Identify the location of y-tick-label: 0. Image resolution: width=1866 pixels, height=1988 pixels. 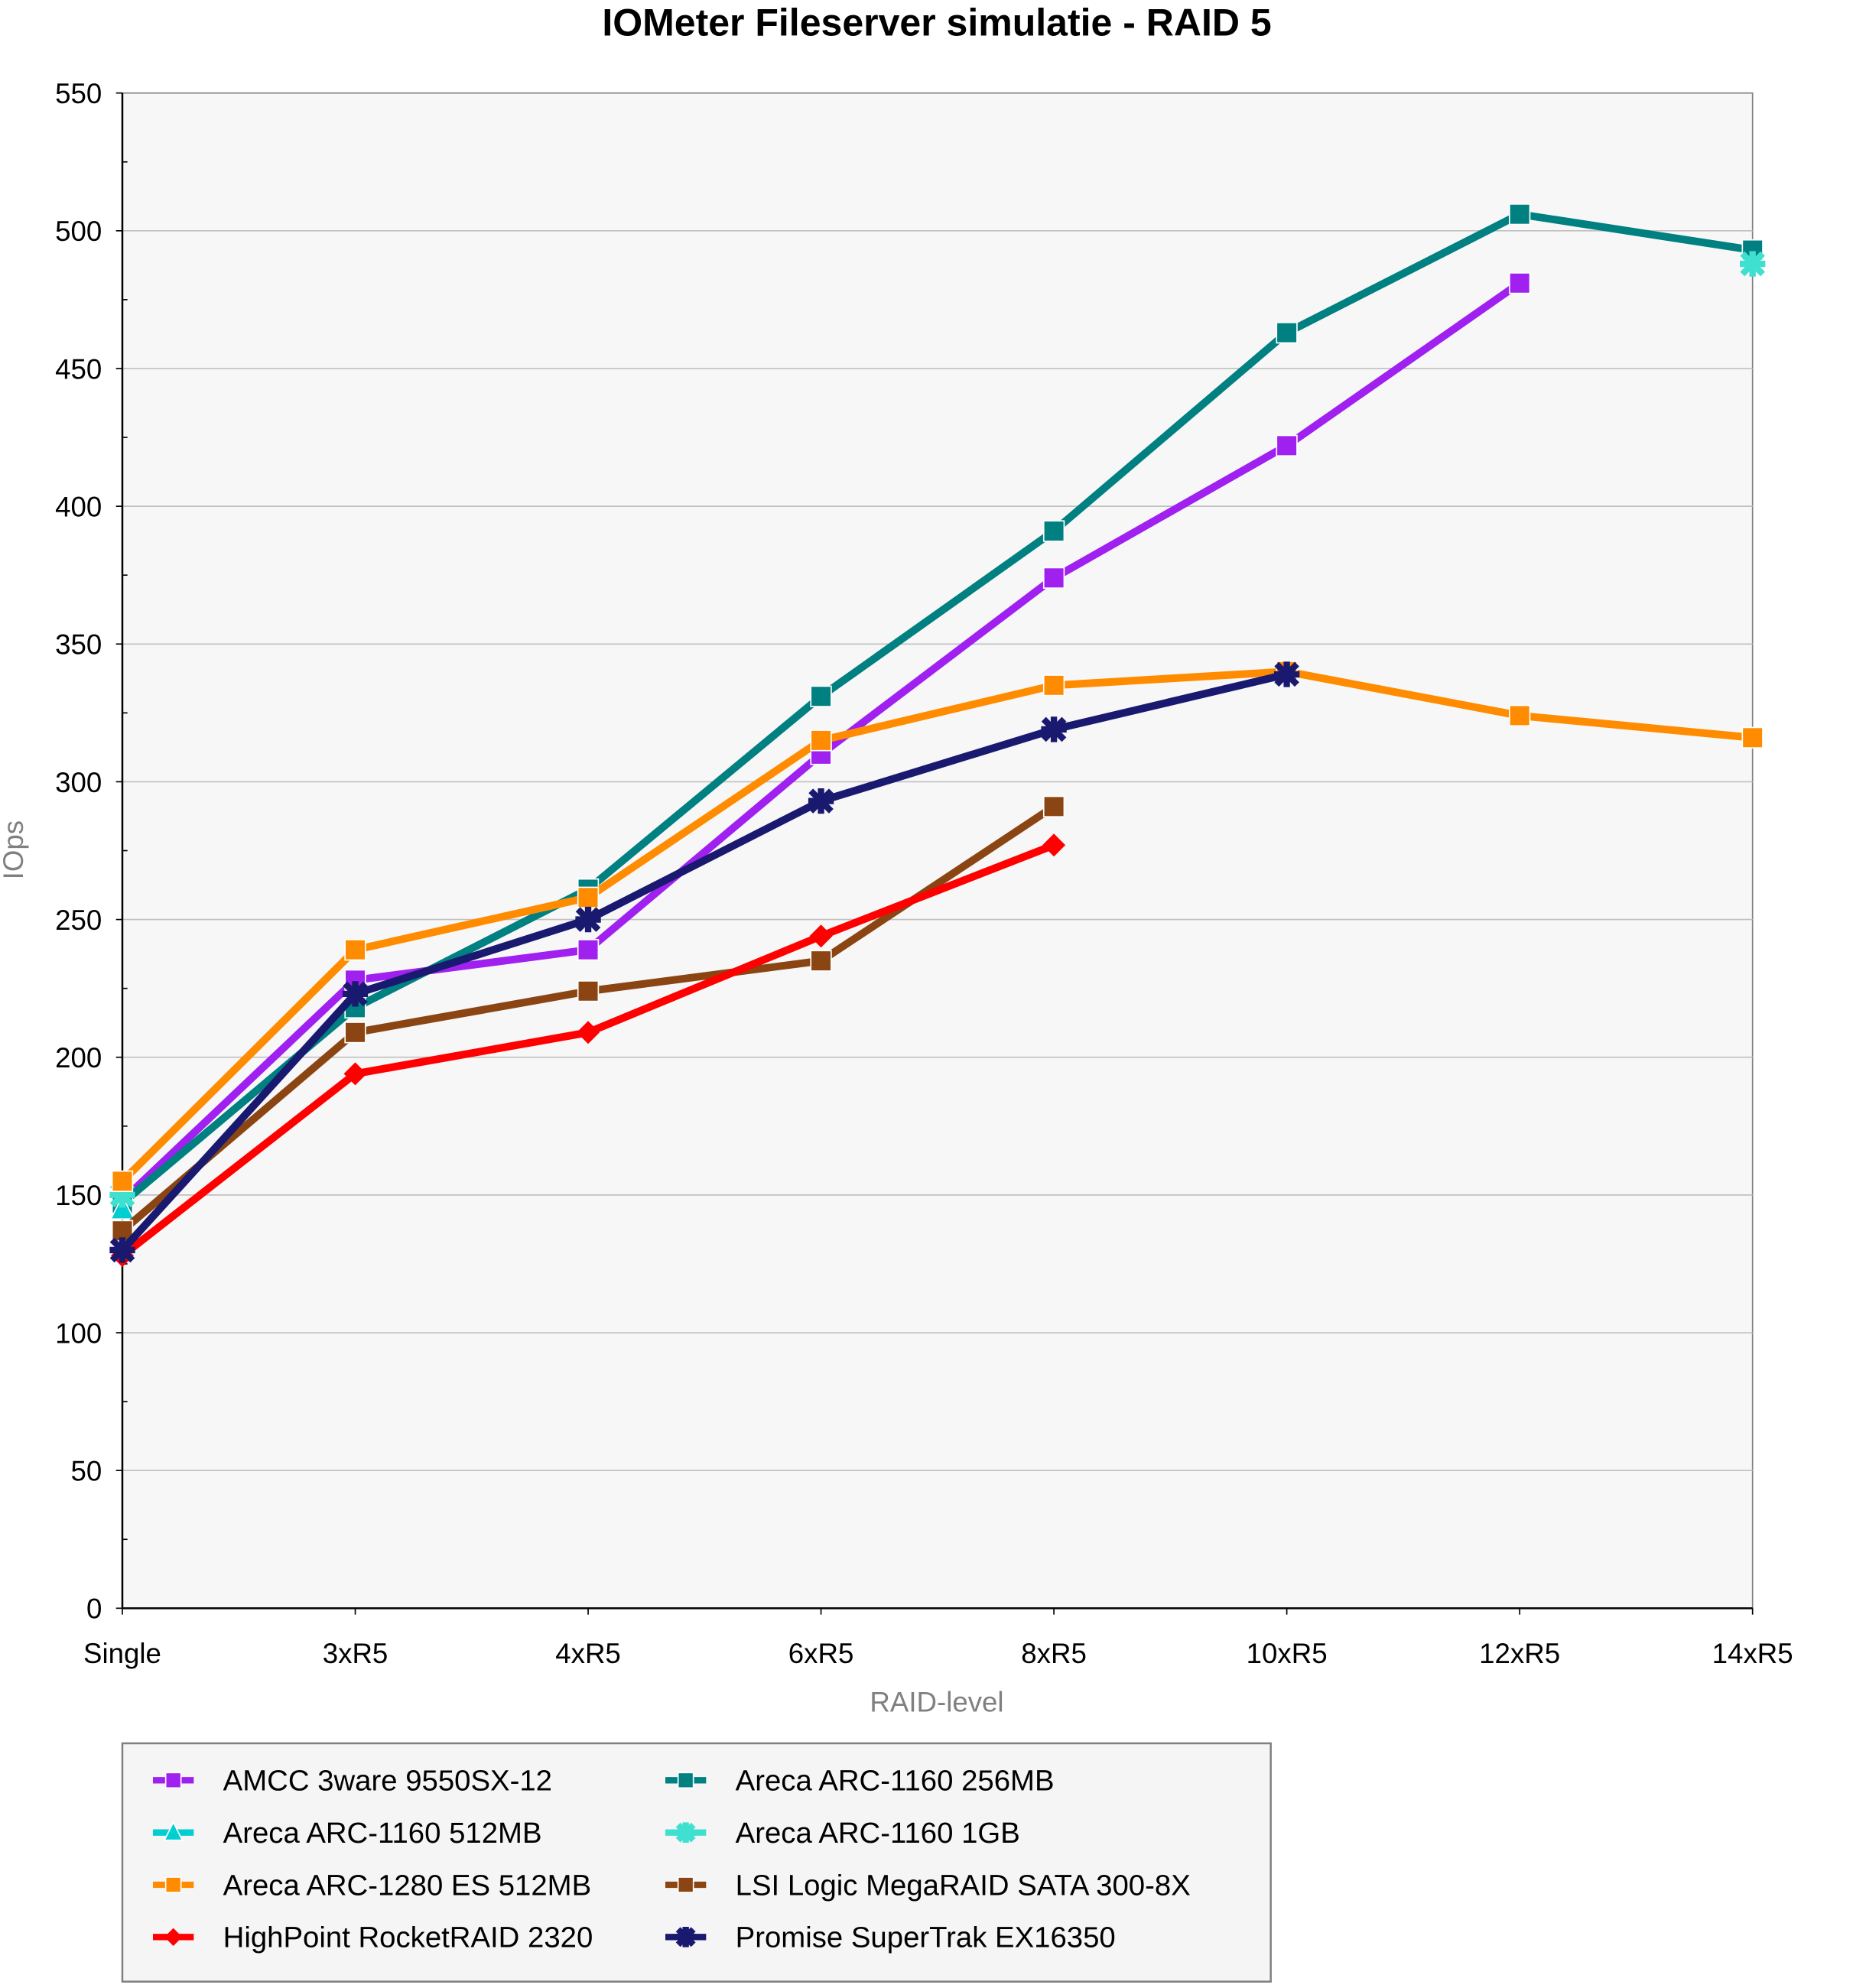
(94, 1609).